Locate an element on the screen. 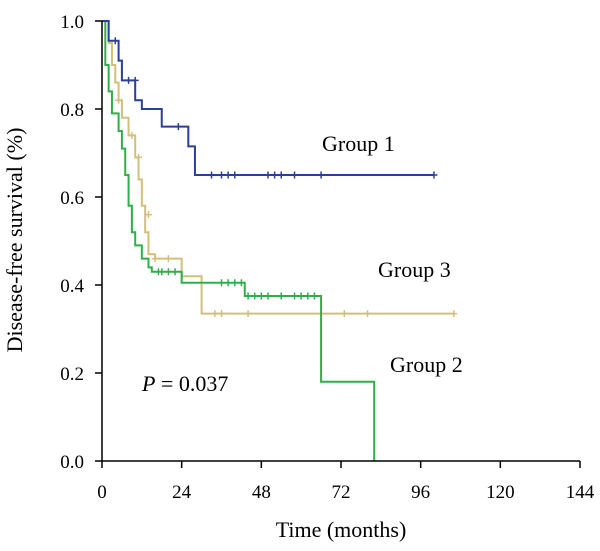 This screenshot has width=600, height=551. p-value-symbol: P is located at coordinates (148, 383).